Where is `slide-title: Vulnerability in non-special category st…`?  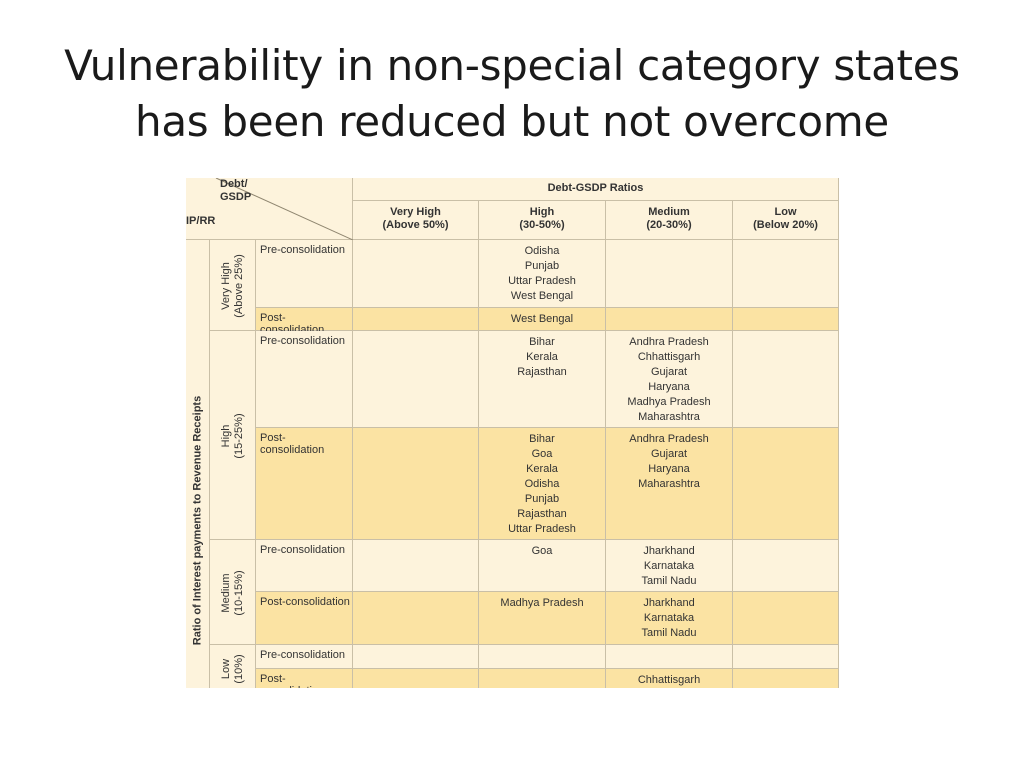
slide-title: Vulnerability in non-special category st… is located at coordinates (512, 94).